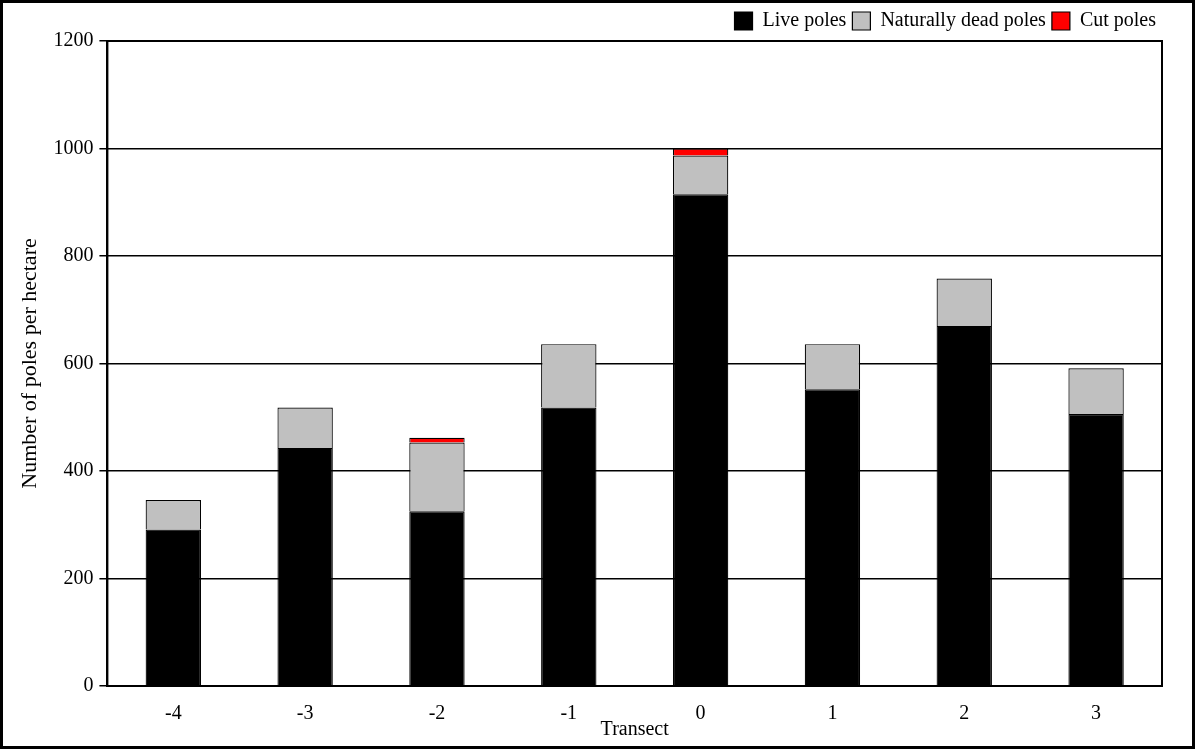 The height and width of the screenshot is (749, 1195). I want to click on x-tick-label: 0, so click(700, 712).